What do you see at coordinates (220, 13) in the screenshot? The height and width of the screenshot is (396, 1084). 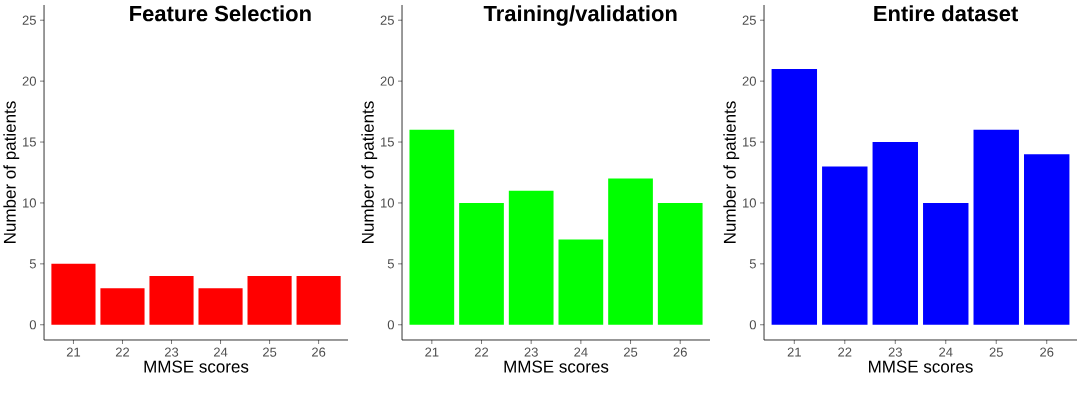 I see `chart-title: Feature Selection` at bounding box center [220, 13].